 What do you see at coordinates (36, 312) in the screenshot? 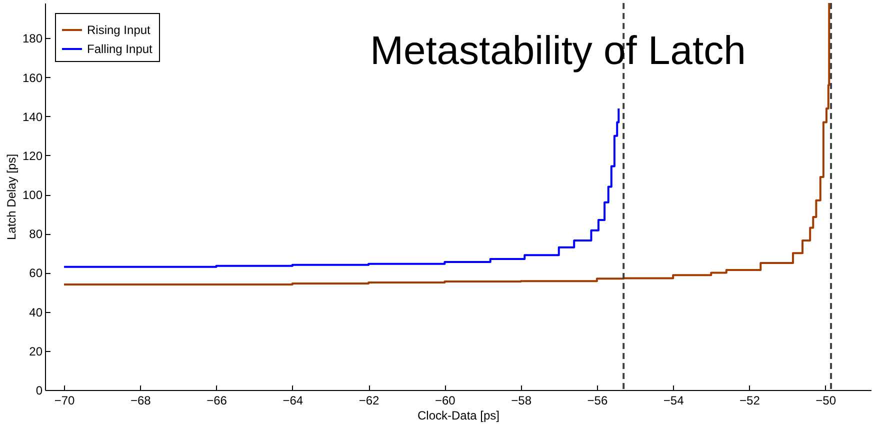
I see `y-tick-label: 40` at bounding box center [36, 312].